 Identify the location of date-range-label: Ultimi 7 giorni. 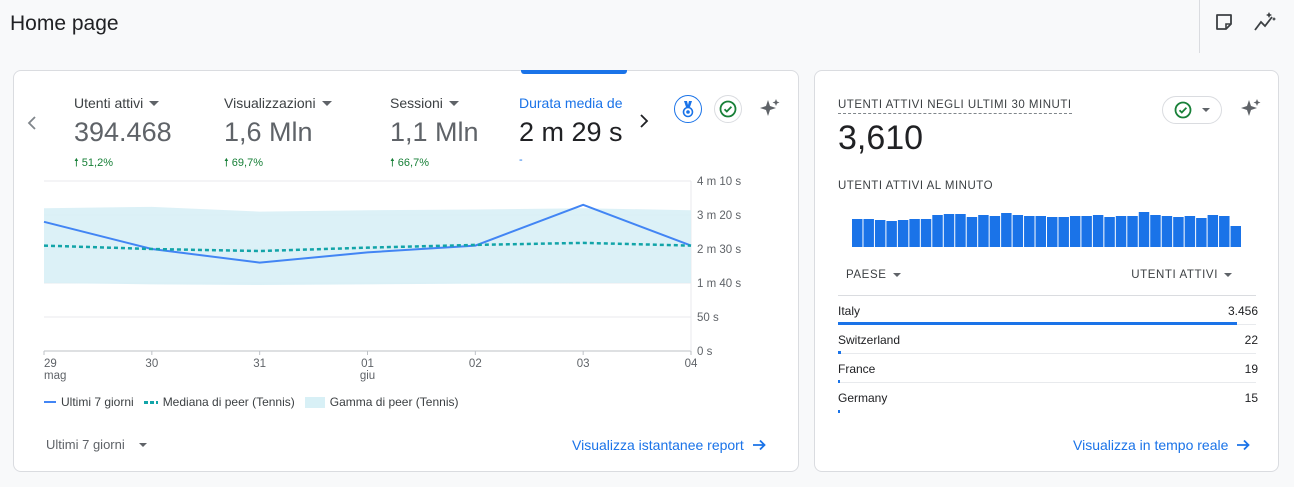
(85, 444).